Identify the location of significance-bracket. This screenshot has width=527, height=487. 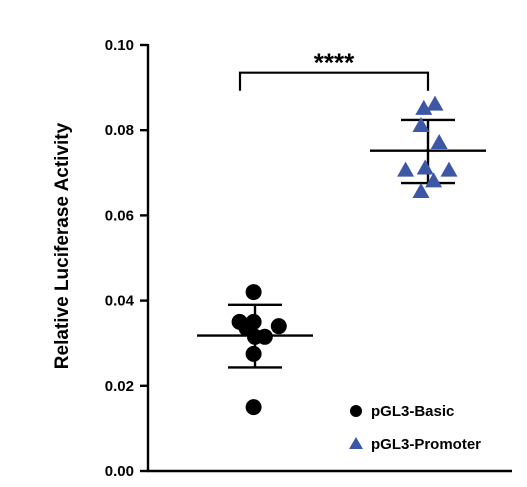
(334, 81).